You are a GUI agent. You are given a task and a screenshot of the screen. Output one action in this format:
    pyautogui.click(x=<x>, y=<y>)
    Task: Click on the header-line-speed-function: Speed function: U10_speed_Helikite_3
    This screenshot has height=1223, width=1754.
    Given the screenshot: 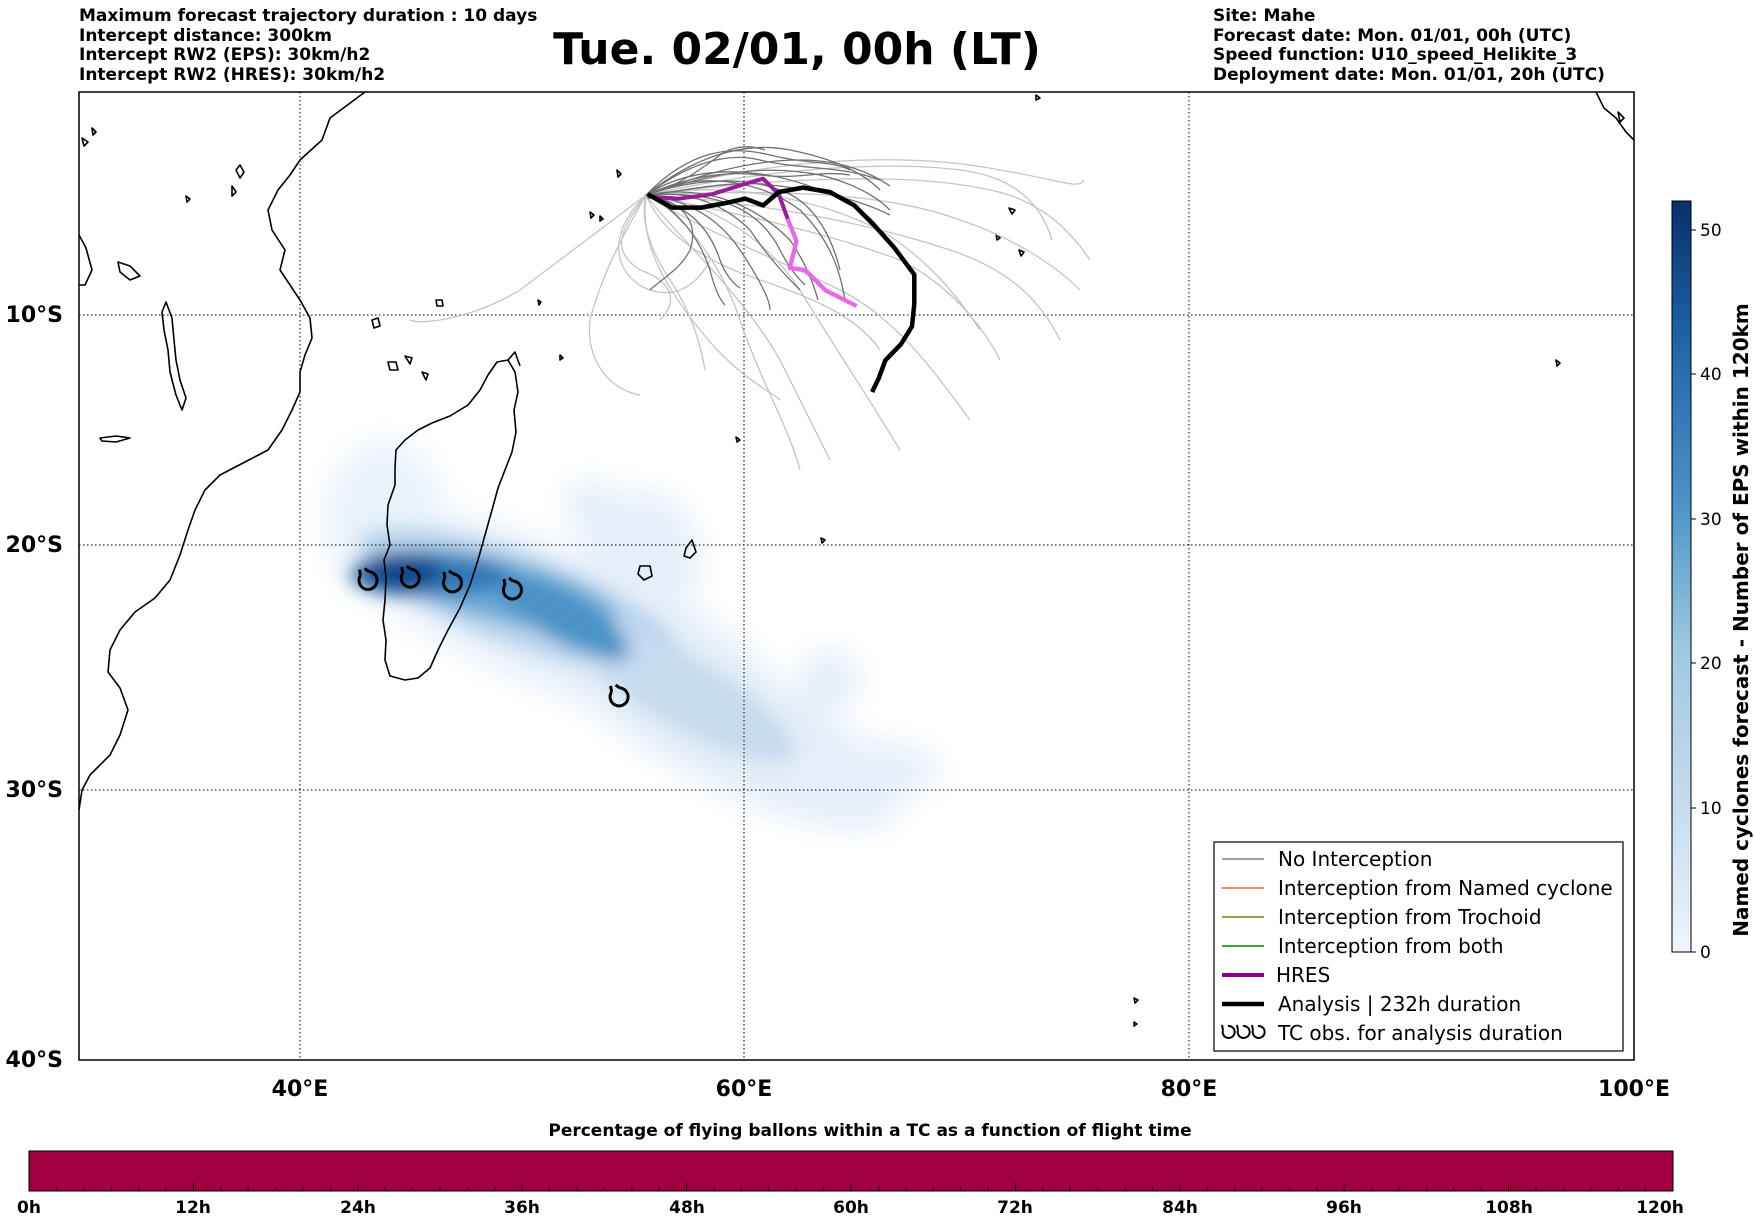 What is the action you would take?
    pyautogui.click(x=1395, y=55)
    